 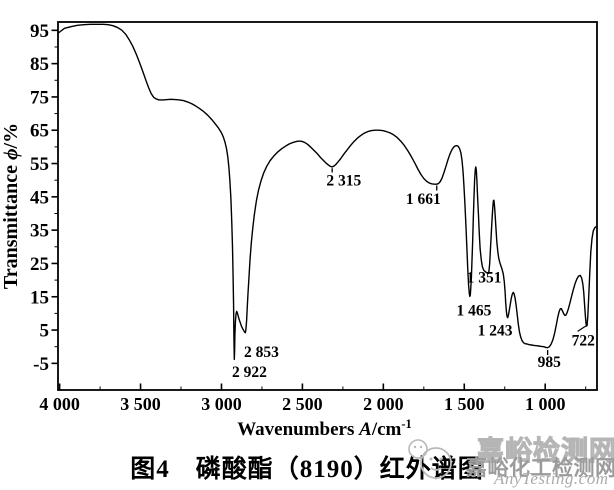 I want to click on y-tick-label: 85, so click(x=39, y=64).